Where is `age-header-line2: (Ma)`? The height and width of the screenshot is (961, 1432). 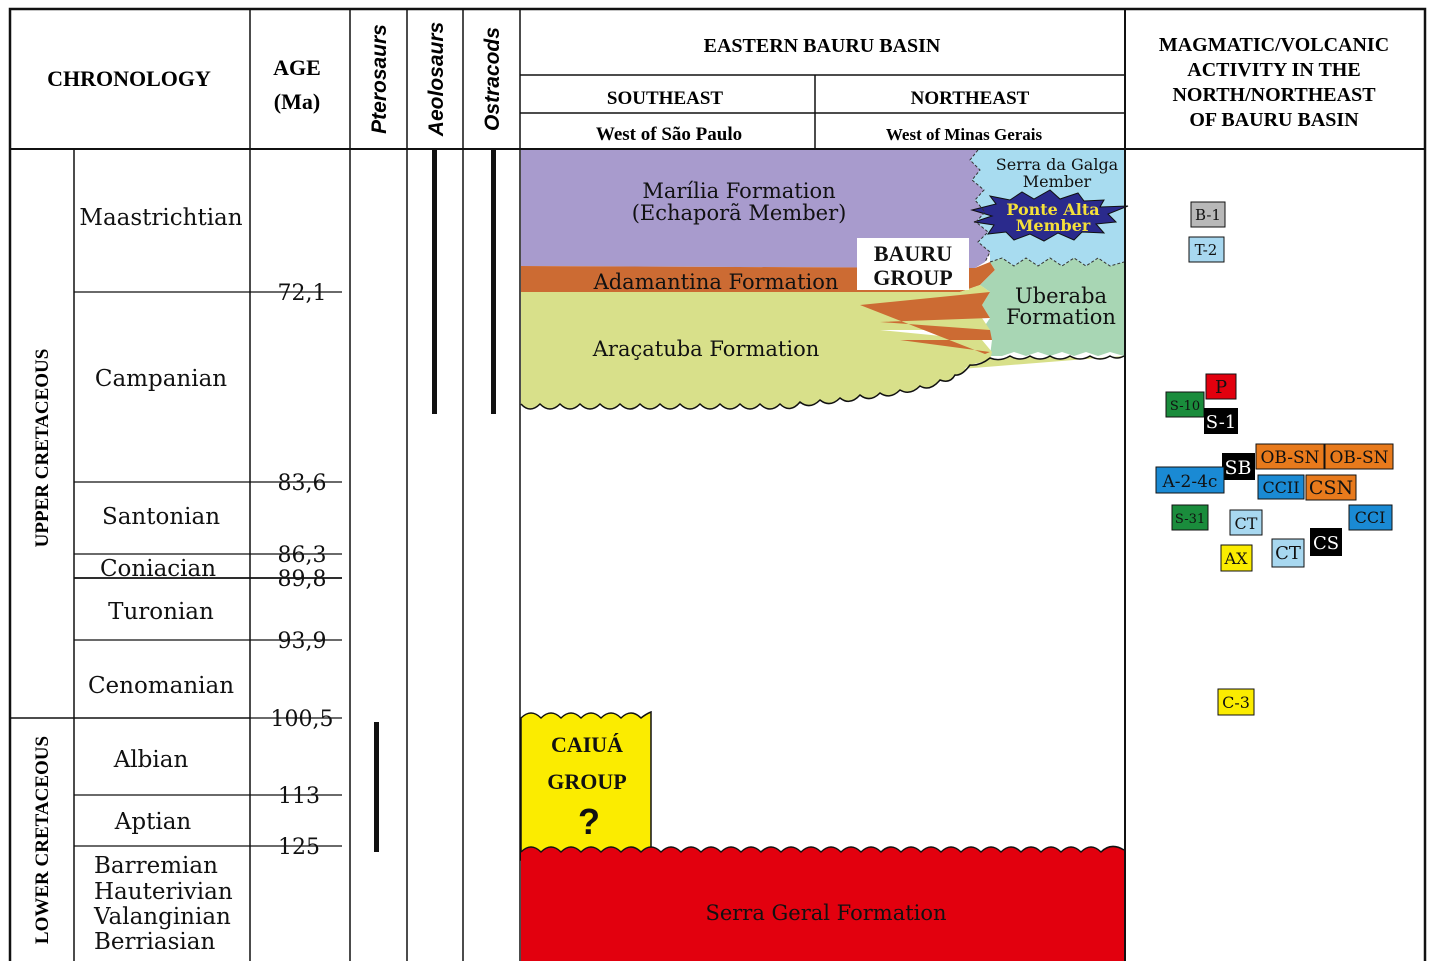
age-header-line2: (Ma) is located at coordinates (297, 101).